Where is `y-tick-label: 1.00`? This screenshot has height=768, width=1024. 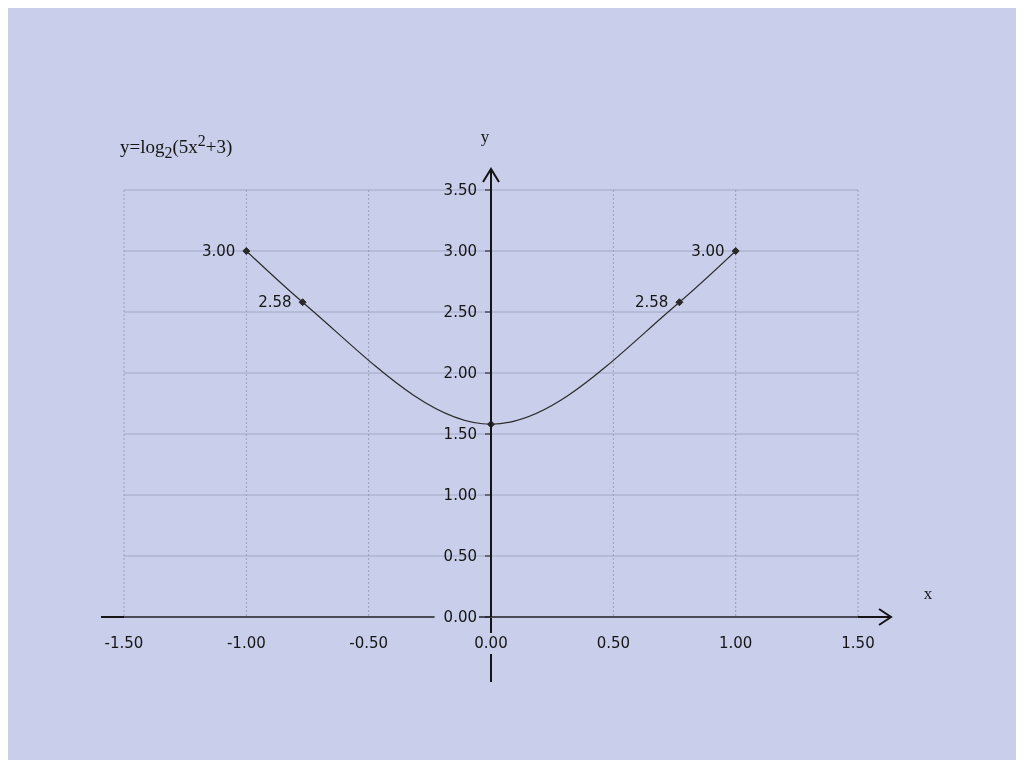 y-tick-label: 1.00 is located at coordinates (460, 495).